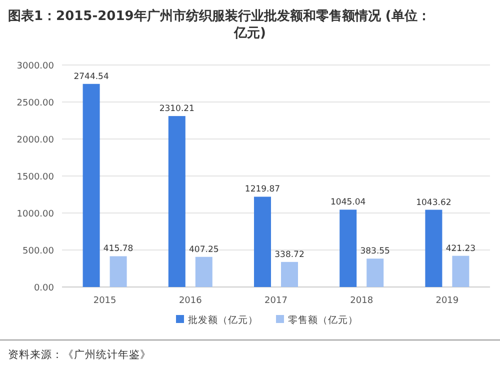 This screenshot has height=373, width=500. I want to click on title: 图表1：2015-2019年广州市纺织服装行业批发额和零售额情况 (单位：亿元), so click(219, 25).